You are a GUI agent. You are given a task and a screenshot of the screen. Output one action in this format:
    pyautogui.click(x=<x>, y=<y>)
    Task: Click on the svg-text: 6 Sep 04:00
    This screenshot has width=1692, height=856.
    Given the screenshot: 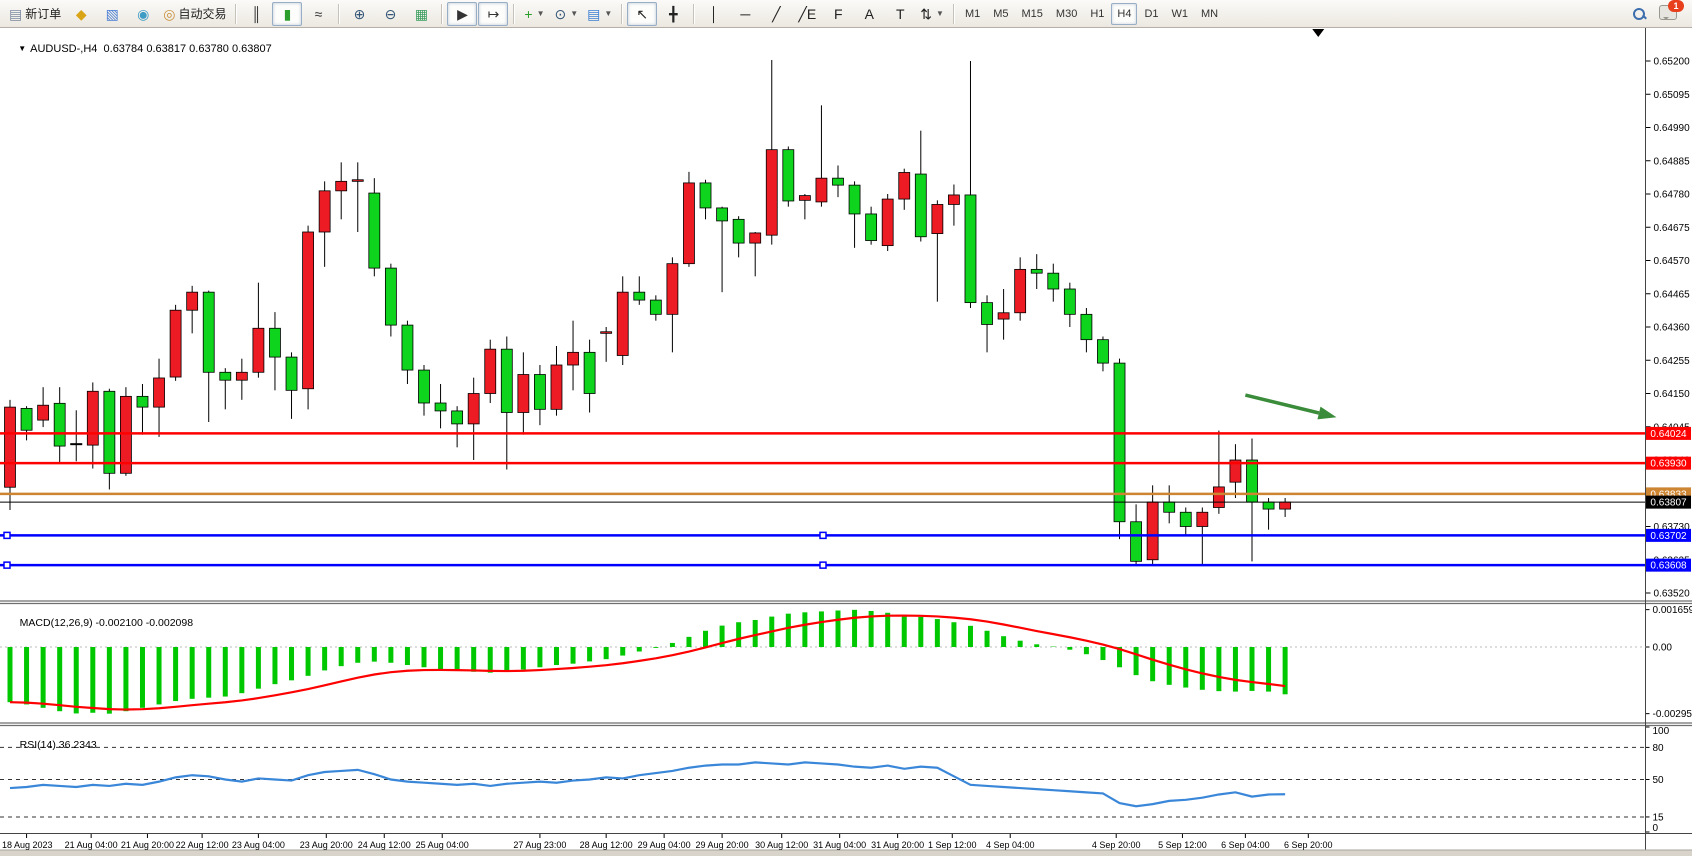 What is the action you would take?
    pyautogui.click(x=1245, y=845)
    